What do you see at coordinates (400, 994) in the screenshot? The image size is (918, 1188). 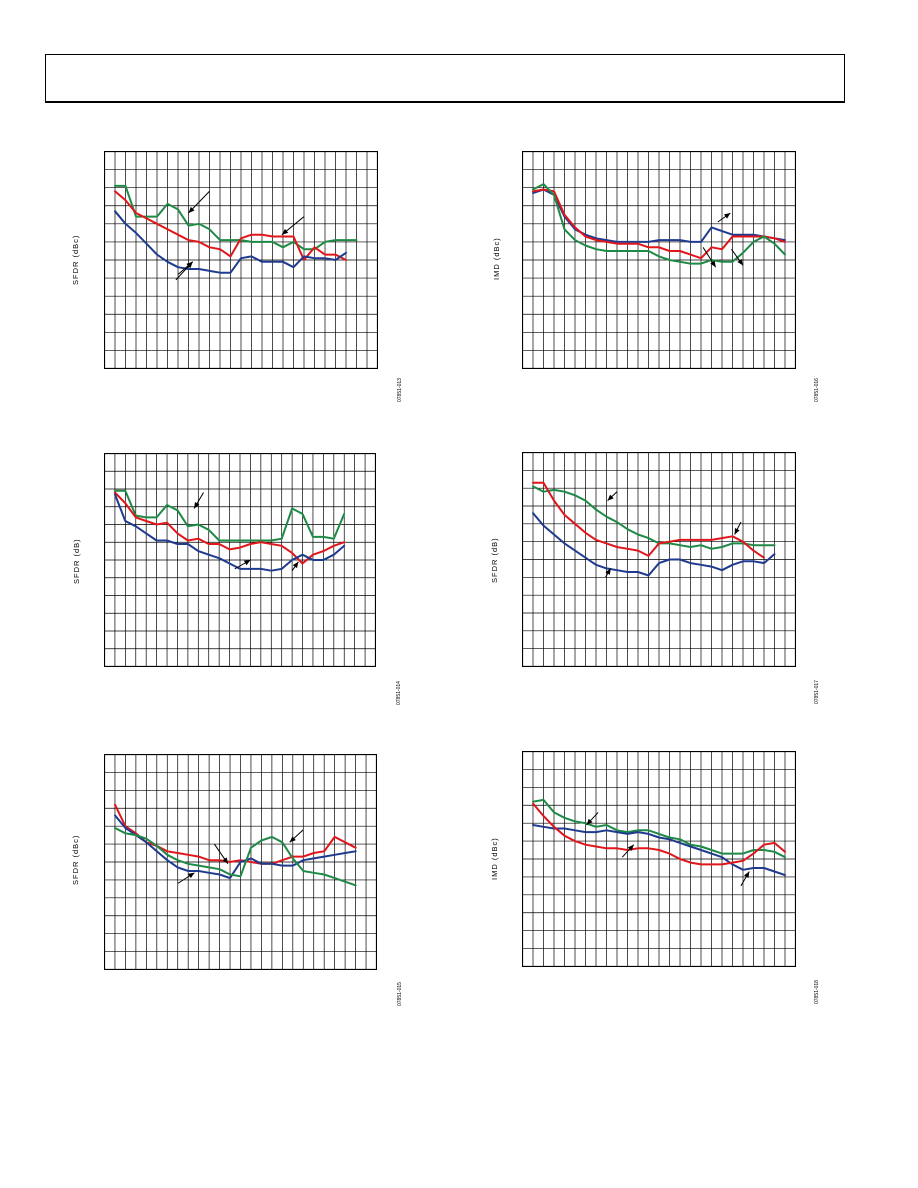 I see `figure-id: 07851-015` at bounding box center [400, 994].